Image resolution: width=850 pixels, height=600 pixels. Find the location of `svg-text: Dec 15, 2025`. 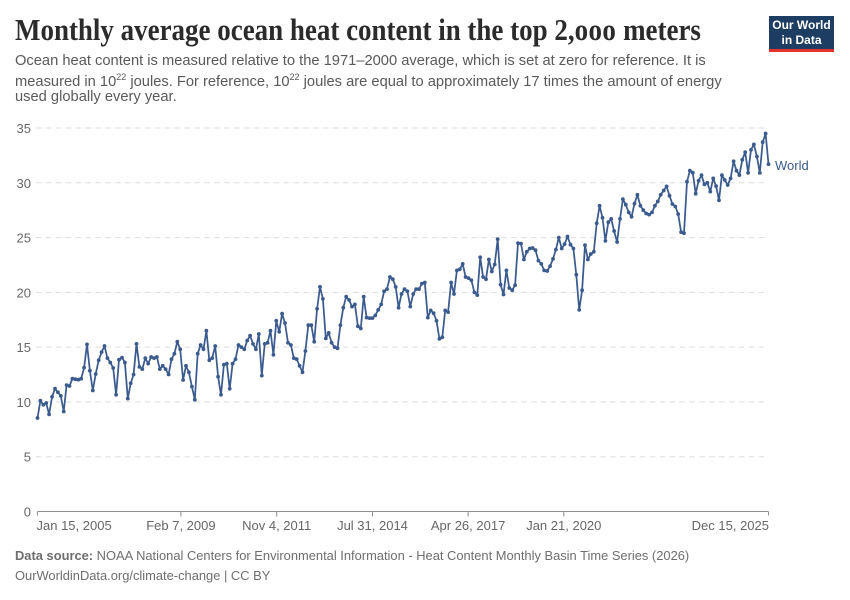

svg-text: Dec 15, 2025 is located at coordinates (730, 525).